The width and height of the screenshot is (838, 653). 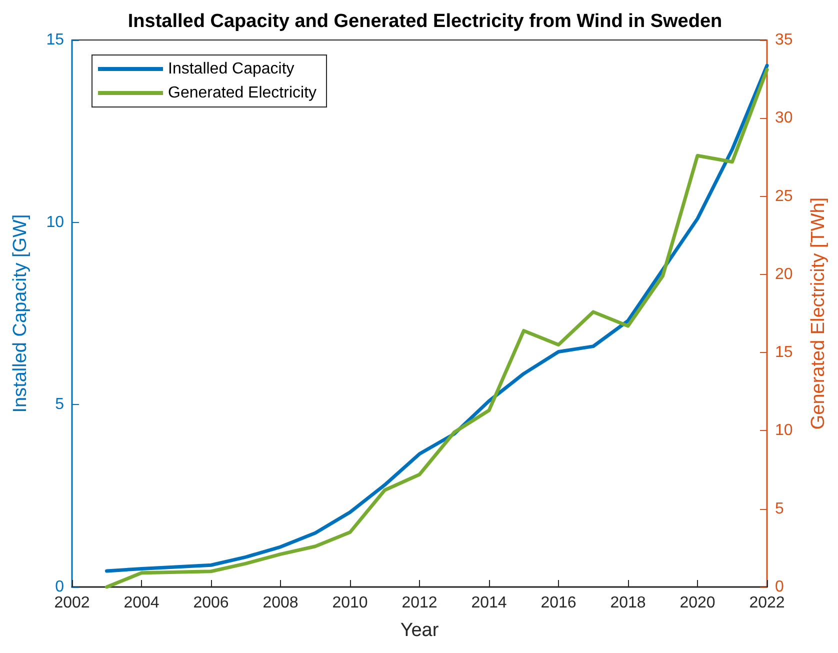 I want to click on legend-label: Installed Capacity, so click(x=231, y=69).